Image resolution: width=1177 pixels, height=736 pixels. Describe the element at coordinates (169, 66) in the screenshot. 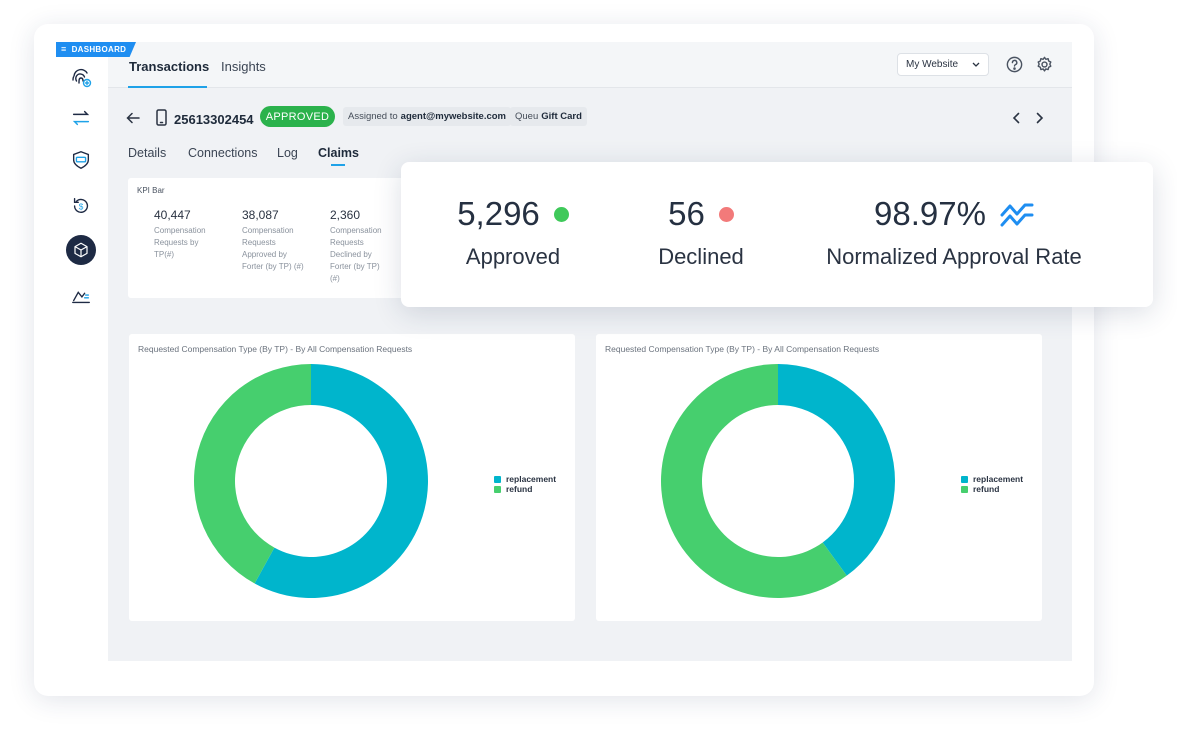

I see `tab-transactions: Transactions` at that location.